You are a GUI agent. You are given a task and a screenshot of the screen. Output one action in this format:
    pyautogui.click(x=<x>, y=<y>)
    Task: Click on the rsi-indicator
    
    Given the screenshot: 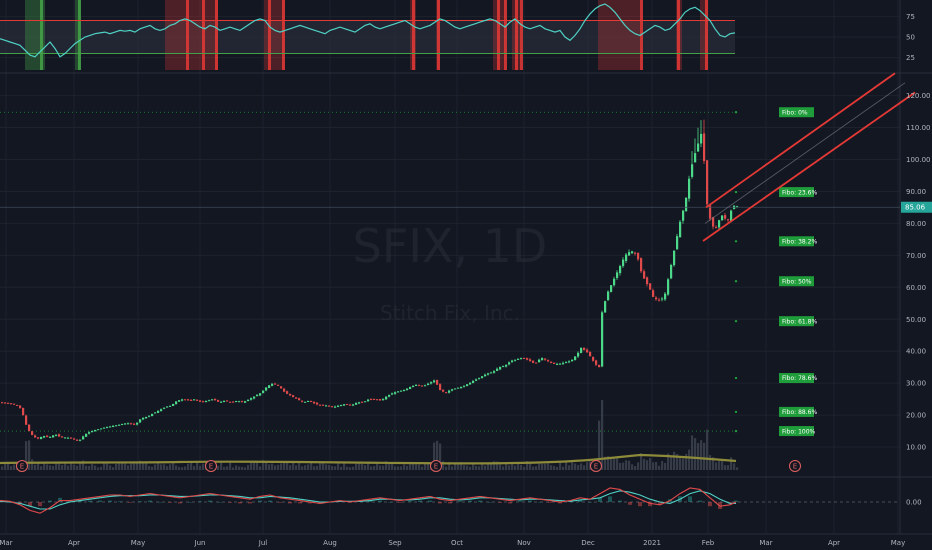 What is the action you would take?
    pyautogui.click(x=368, y=35)
    